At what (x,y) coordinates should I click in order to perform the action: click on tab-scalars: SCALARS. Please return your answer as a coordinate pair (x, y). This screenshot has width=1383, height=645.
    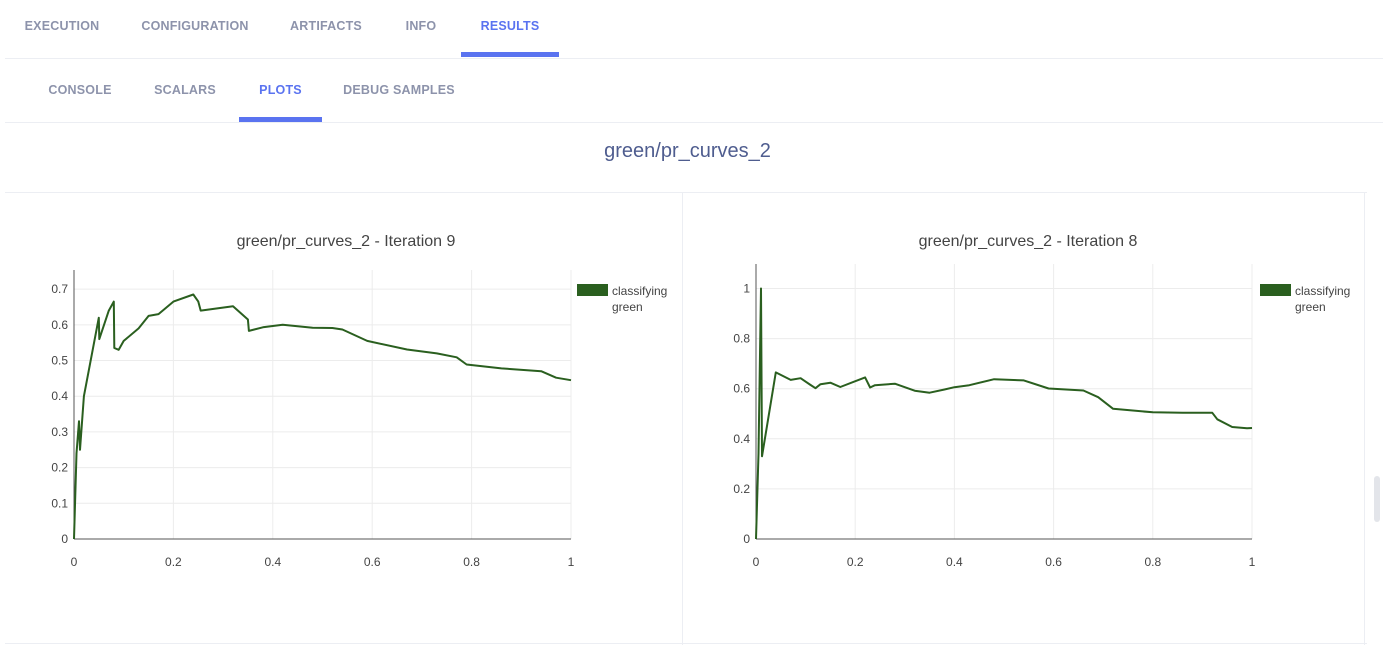
    Looking at the image, I should click on (185, 90).